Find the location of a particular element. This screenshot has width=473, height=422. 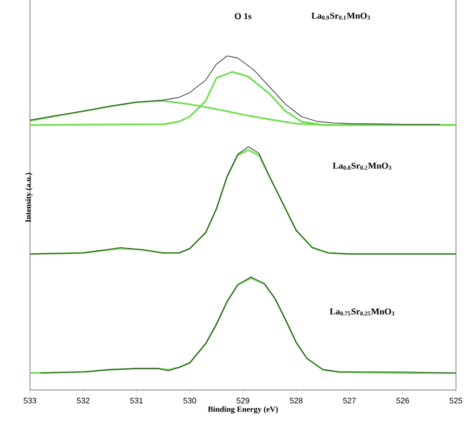

text: O 1s is located at coordinates (243, 16).